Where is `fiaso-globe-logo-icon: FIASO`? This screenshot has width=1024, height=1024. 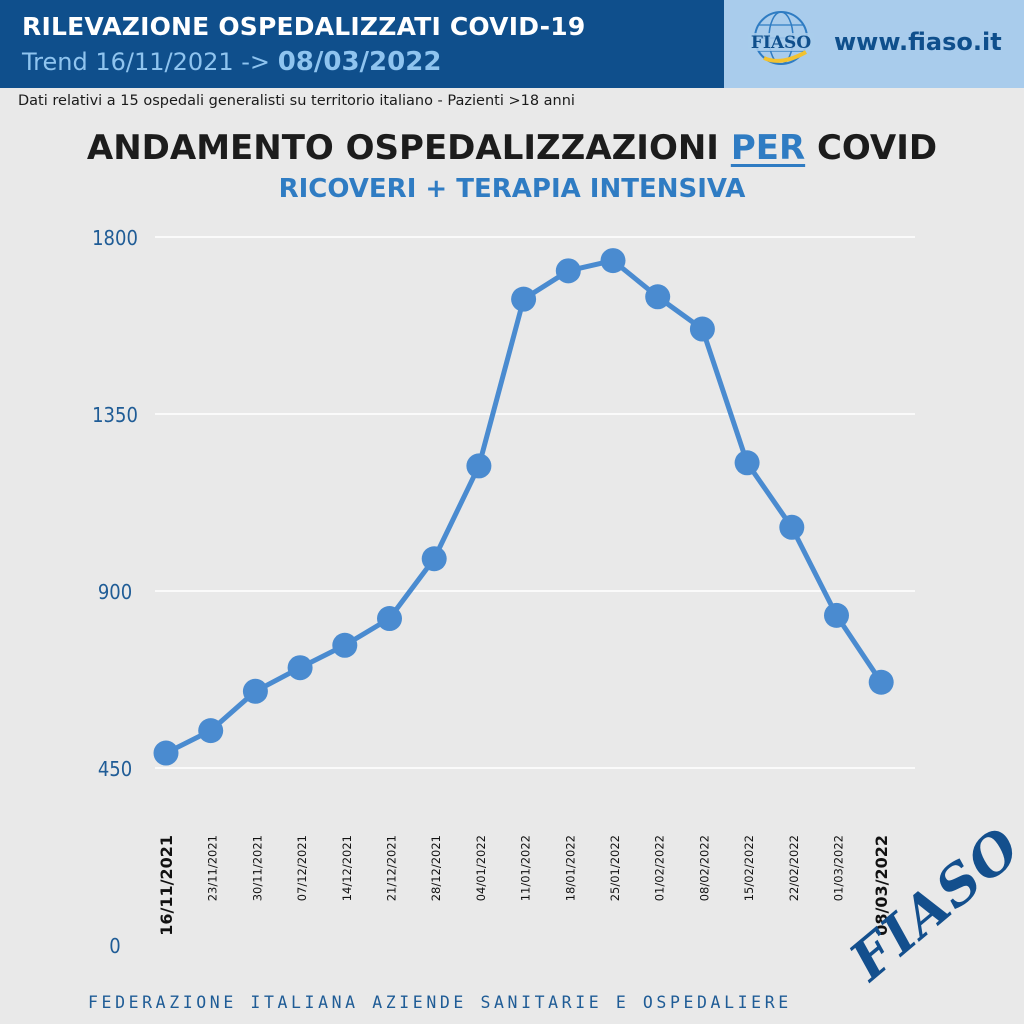
fiaso-globe-logo-icon: FIASO is located at coordinates (781, 38).